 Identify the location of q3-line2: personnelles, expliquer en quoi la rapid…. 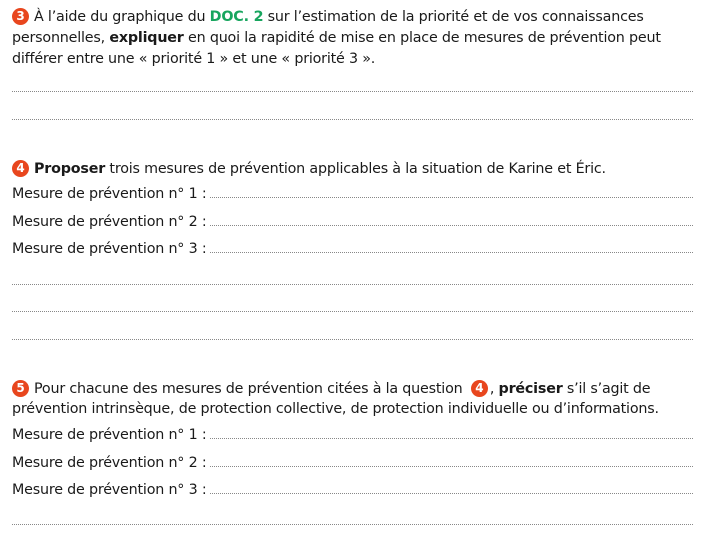
(336, 38).